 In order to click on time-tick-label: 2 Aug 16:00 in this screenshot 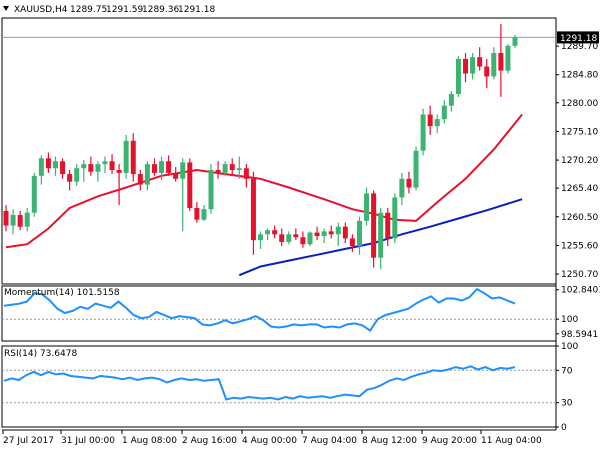, I will do `click(209, 441)`.